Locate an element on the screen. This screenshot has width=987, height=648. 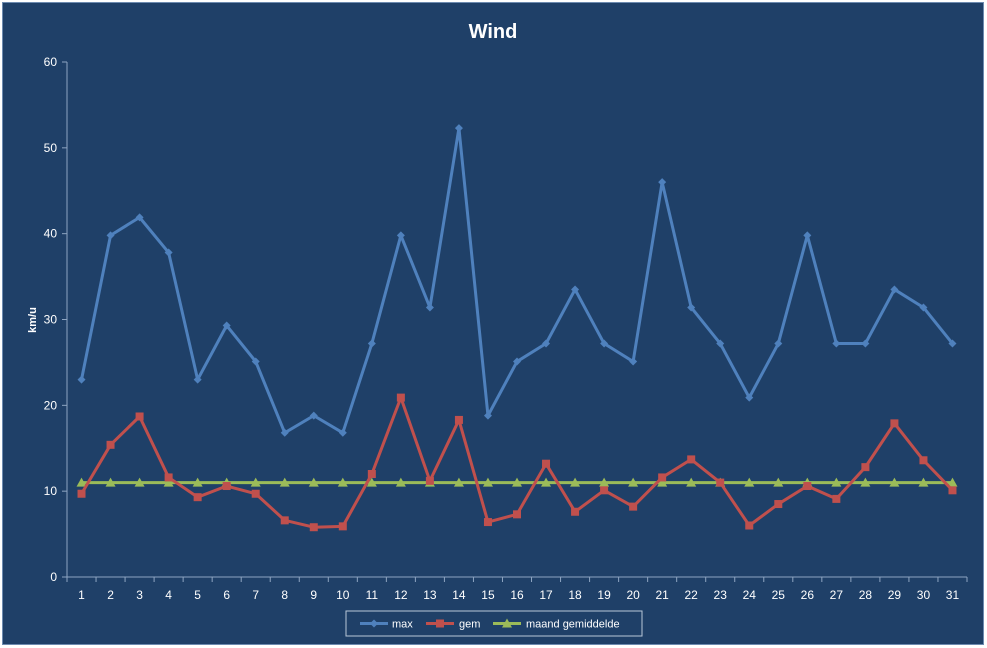
x-tick-label: 31 is located at coordinates (953, 595).